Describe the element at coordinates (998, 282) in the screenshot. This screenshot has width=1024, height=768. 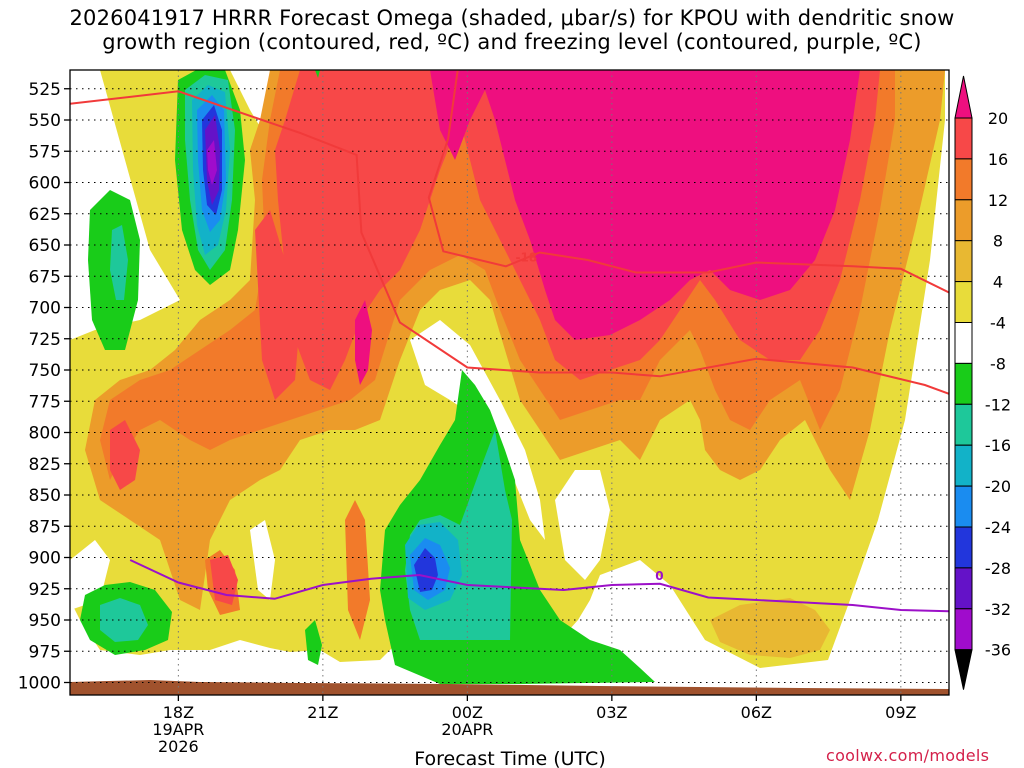
I see `colorbar-label: 4` at that location.